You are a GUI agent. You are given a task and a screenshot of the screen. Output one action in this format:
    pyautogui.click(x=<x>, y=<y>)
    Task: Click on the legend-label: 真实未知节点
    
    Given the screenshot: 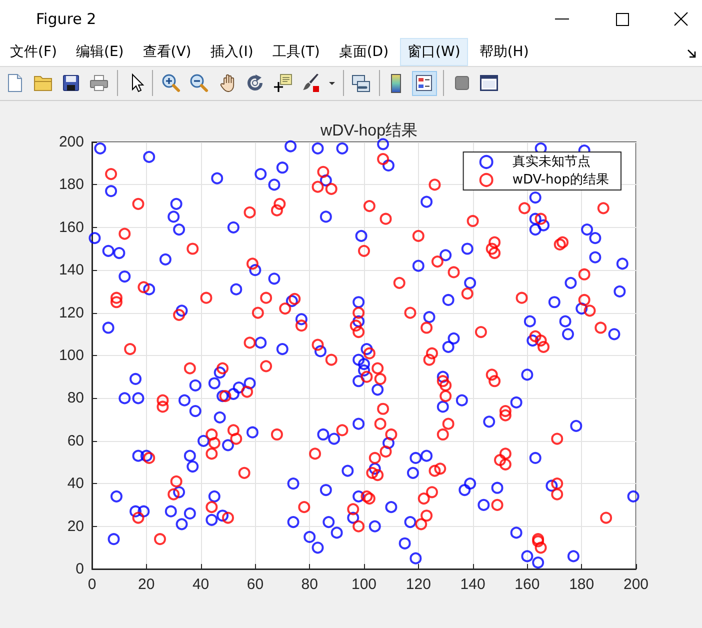 What is the action you would take?
    pyautogui.click(x=551, y=162)
    